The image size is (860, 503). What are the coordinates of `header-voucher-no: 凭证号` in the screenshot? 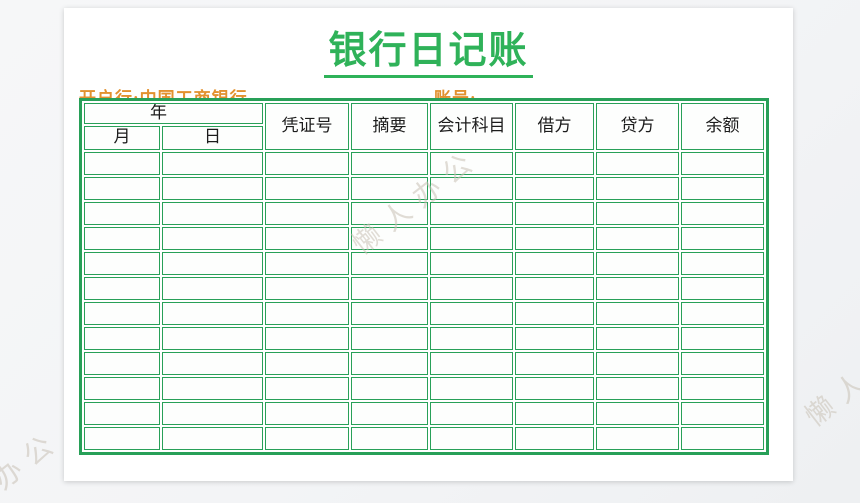 It's located at (307, 126).